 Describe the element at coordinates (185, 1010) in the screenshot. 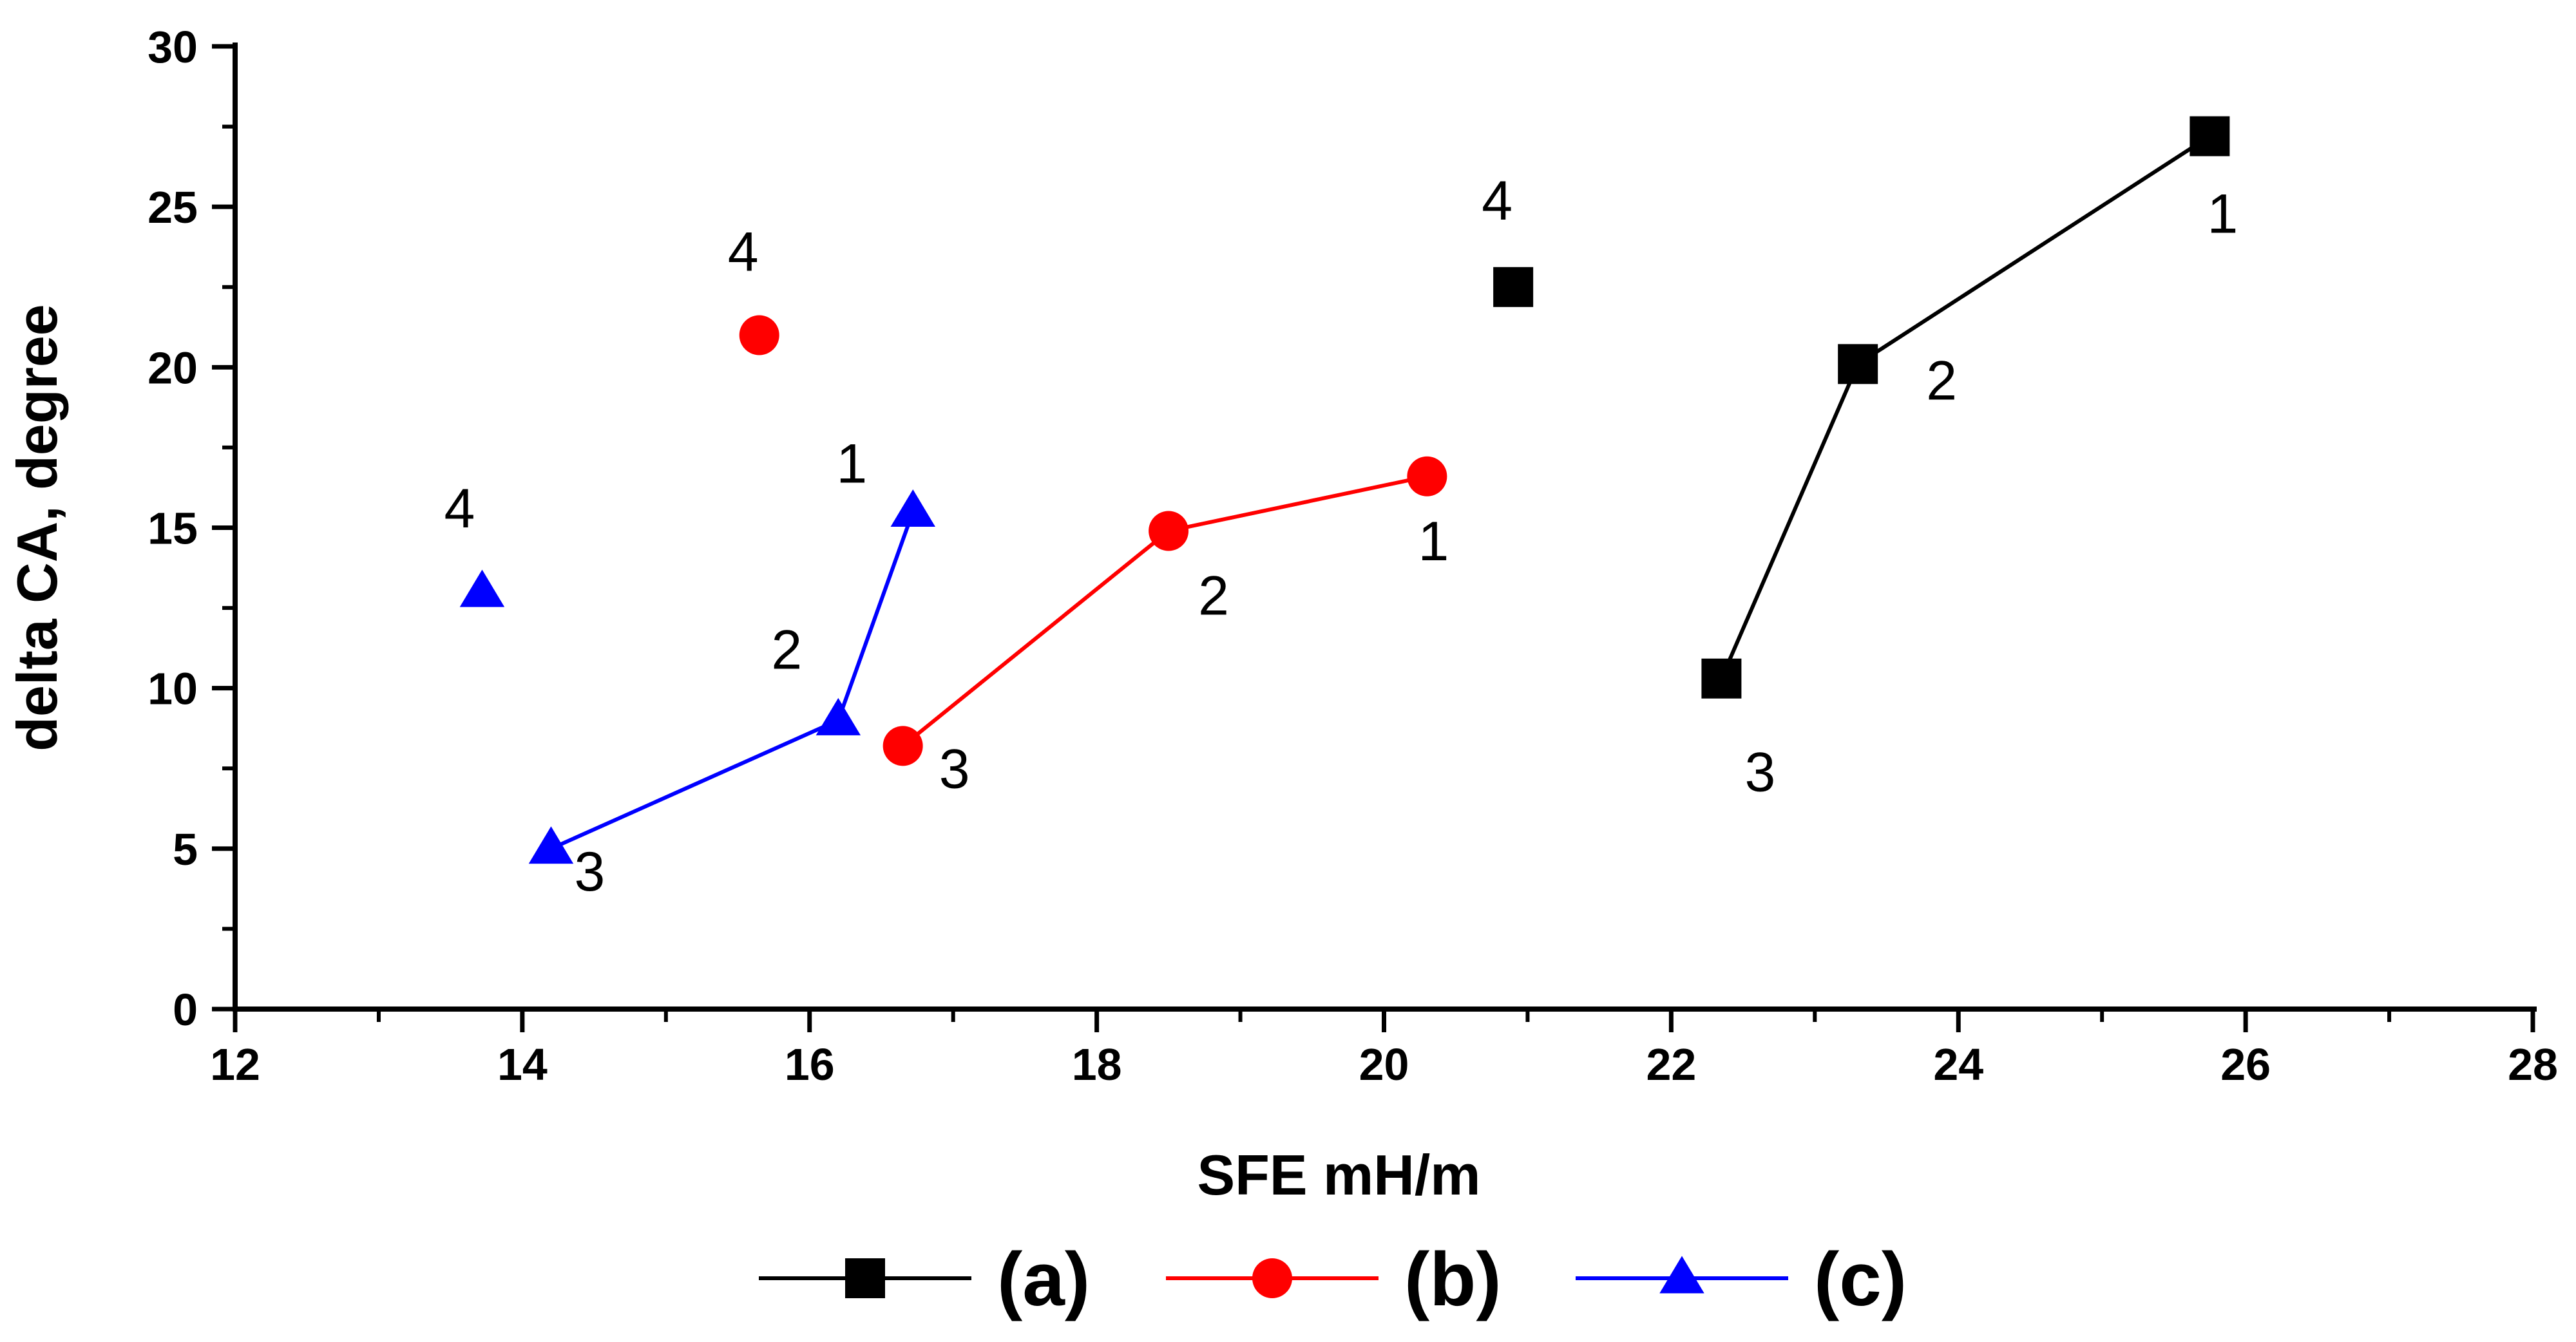

I see `y-tick-label: 0` at that location.